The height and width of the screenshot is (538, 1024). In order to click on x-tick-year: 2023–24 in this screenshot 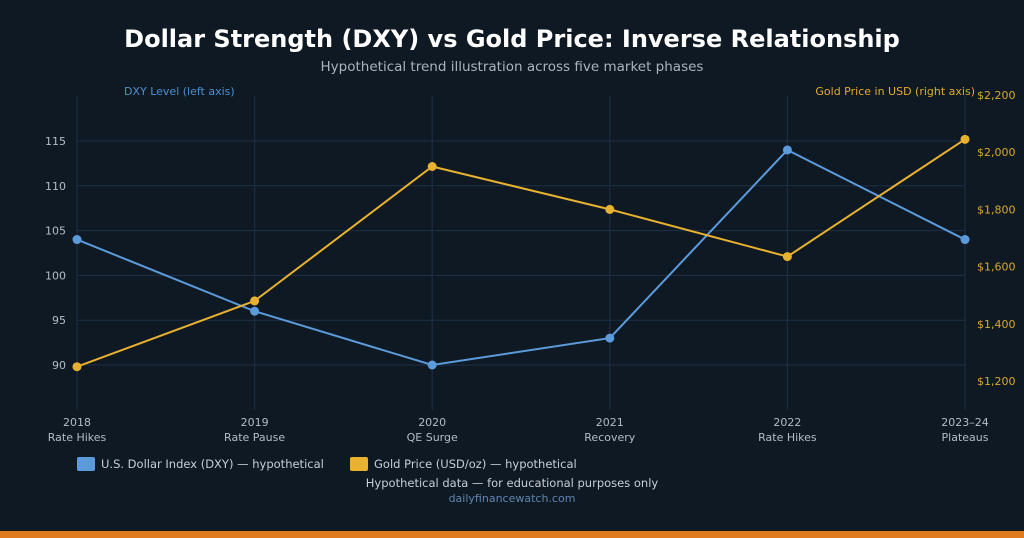, I will do `click(965, 422)`.